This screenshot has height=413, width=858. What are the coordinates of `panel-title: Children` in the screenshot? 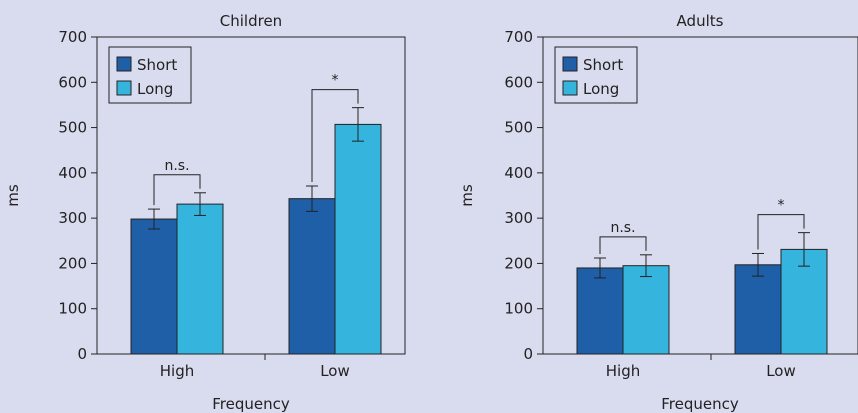 It's located at (251, 21).